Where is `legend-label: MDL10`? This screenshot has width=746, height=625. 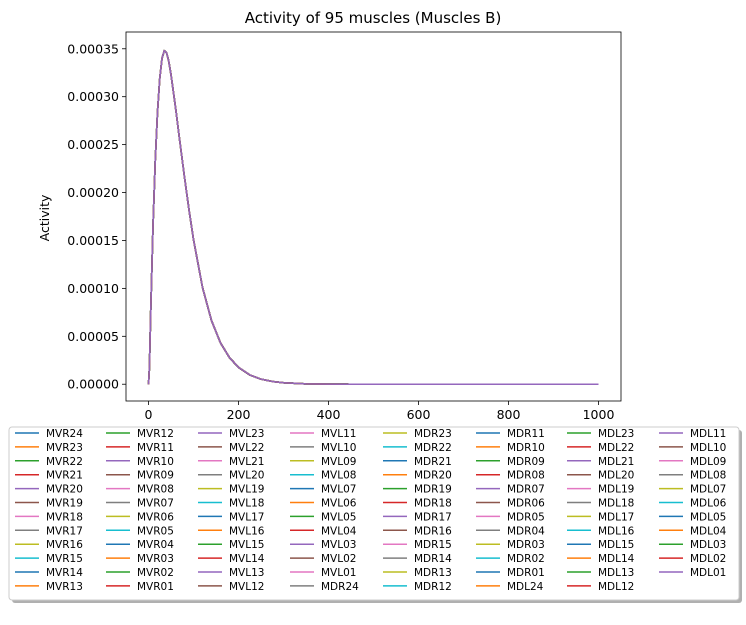
legend-label: MDL10 is located at coordinates (708, 448).